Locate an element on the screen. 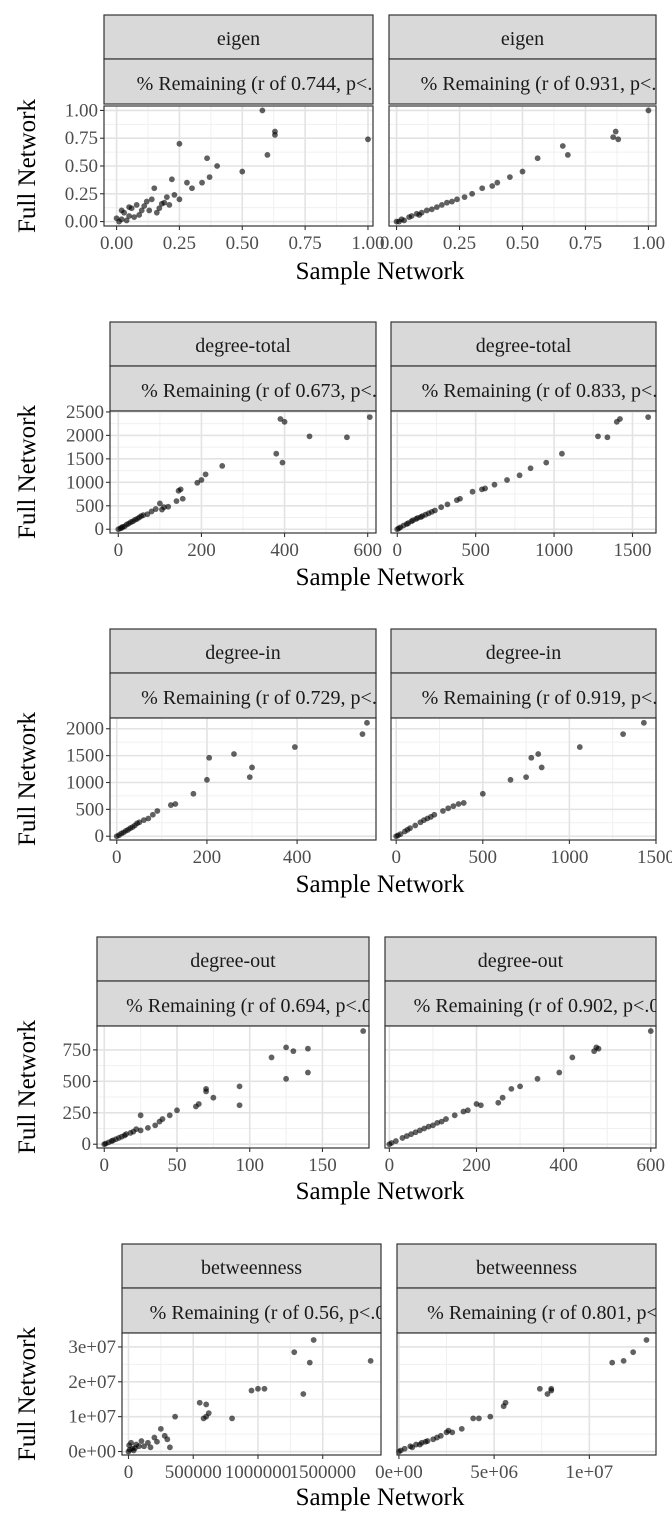 The image size is (672, 1536). x-tick-label: 5e+06 is located at coordinates (494, 1472).